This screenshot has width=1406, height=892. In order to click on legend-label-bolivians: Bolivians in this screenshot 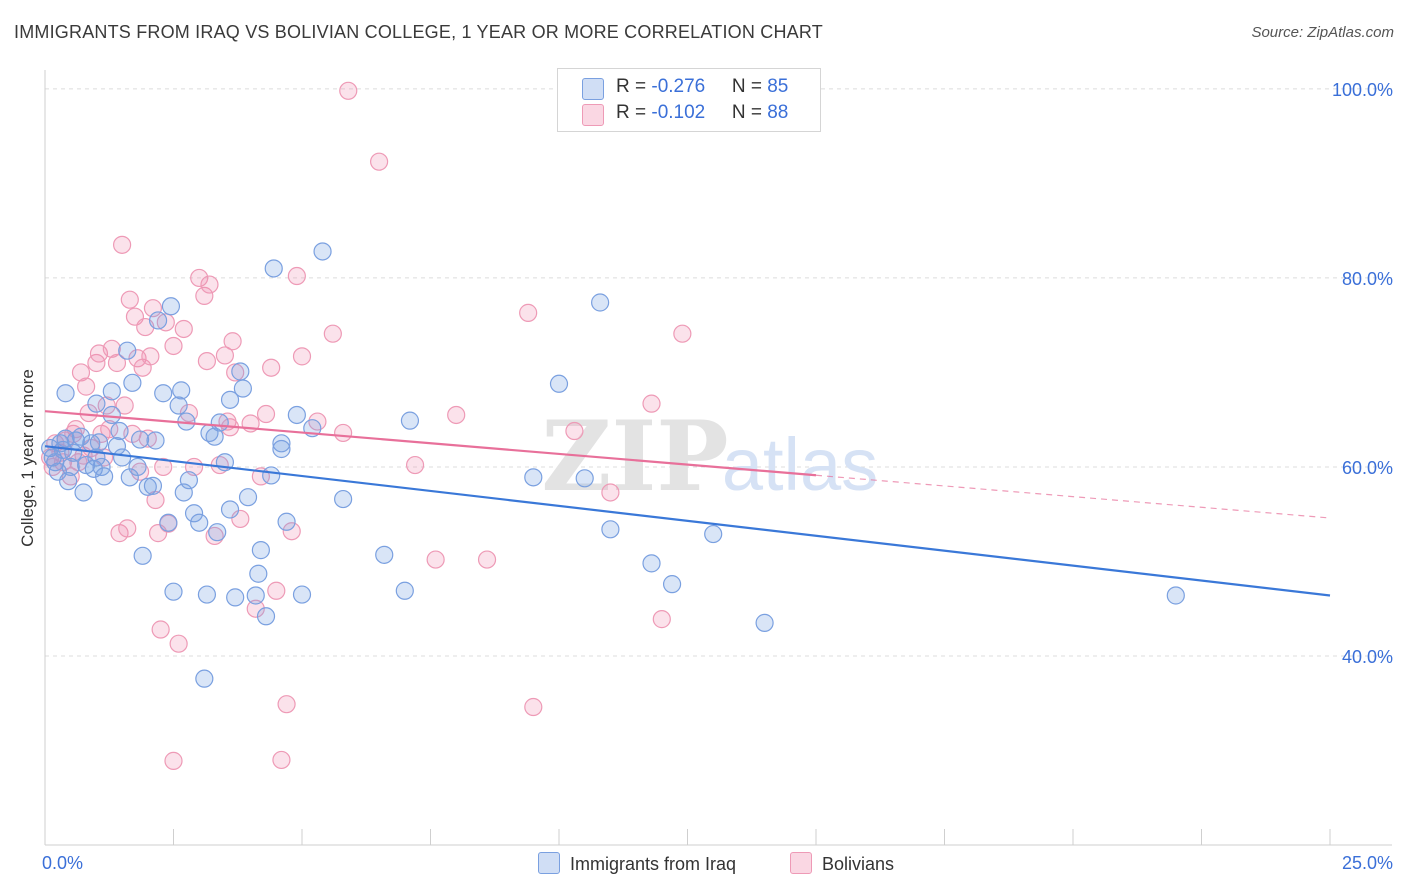, I will do `click(858, 864)`.